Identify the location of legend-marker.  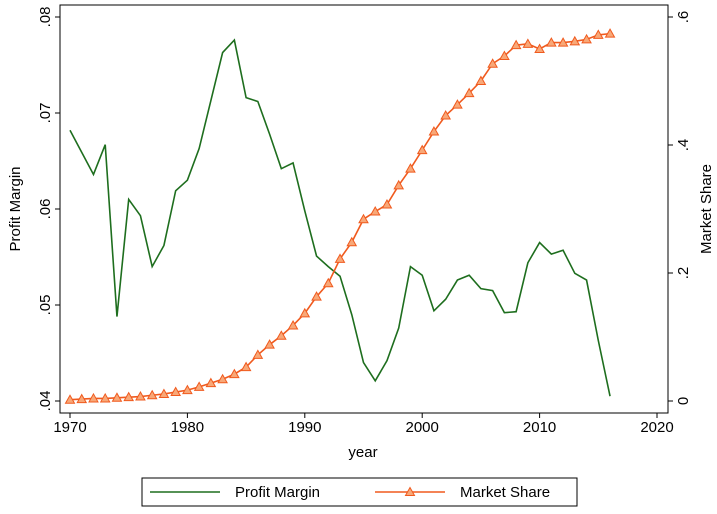
(410, 491).